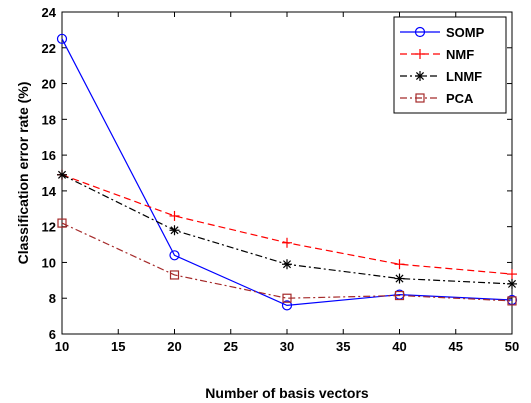 Image resolution: width=531 pixels, height=403 pixels. I want to click on y-tick-label: 20, so click(49, 84).